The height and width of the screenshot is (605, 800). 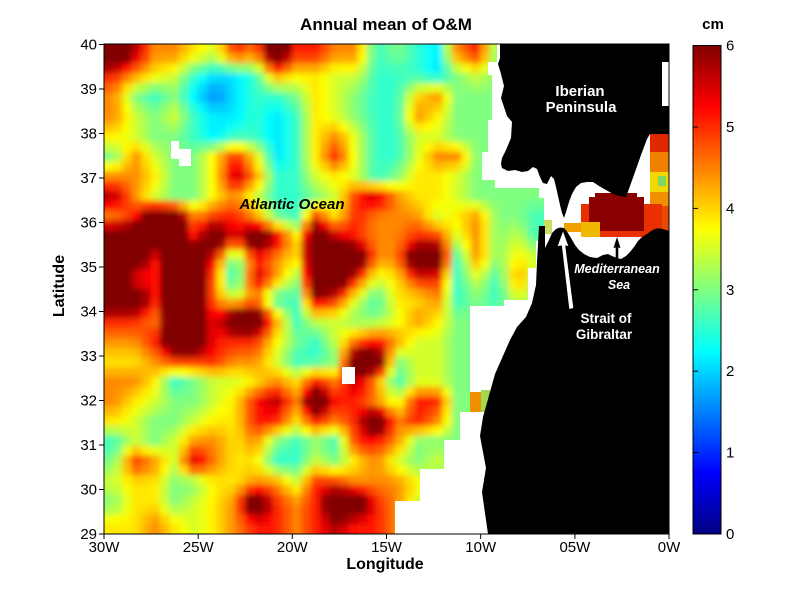 What do you see at coordinates (481, 547) in the screenshot?
I see `svg-text: 10W` at bounding box center [481, 547].